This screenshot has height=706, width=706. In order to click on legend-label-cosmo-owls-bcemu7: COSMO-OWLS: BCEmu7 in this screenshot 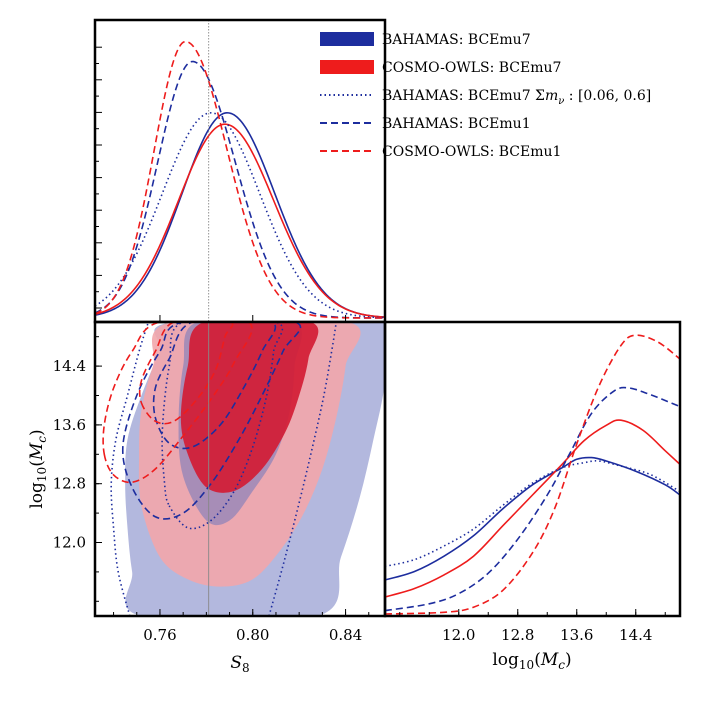, I will do `click(471, 68)`.